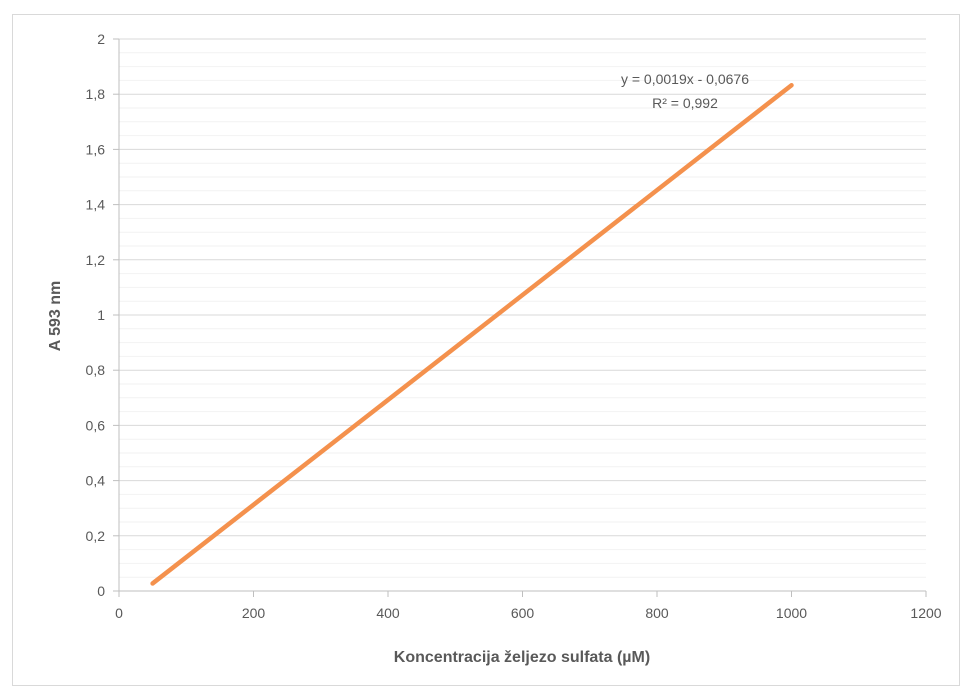 The height and width of the screenshot is (687, 961). I want to click on x-tick-labels: 0 200 400 600 800 1000 1200, so click(528, 613).